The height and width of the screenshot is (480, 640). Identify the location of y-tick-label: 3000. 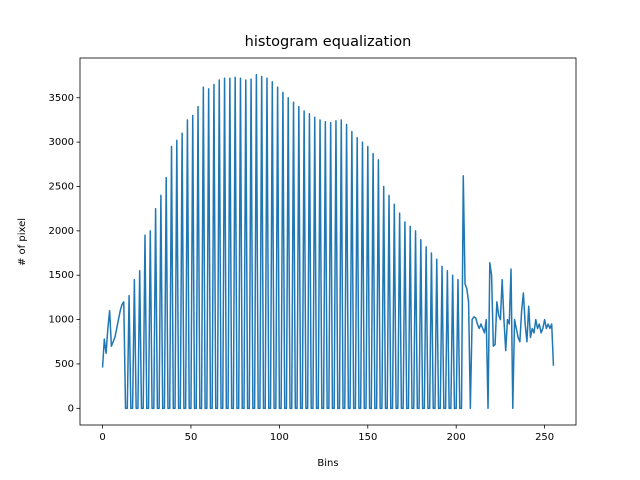
(61, 142).